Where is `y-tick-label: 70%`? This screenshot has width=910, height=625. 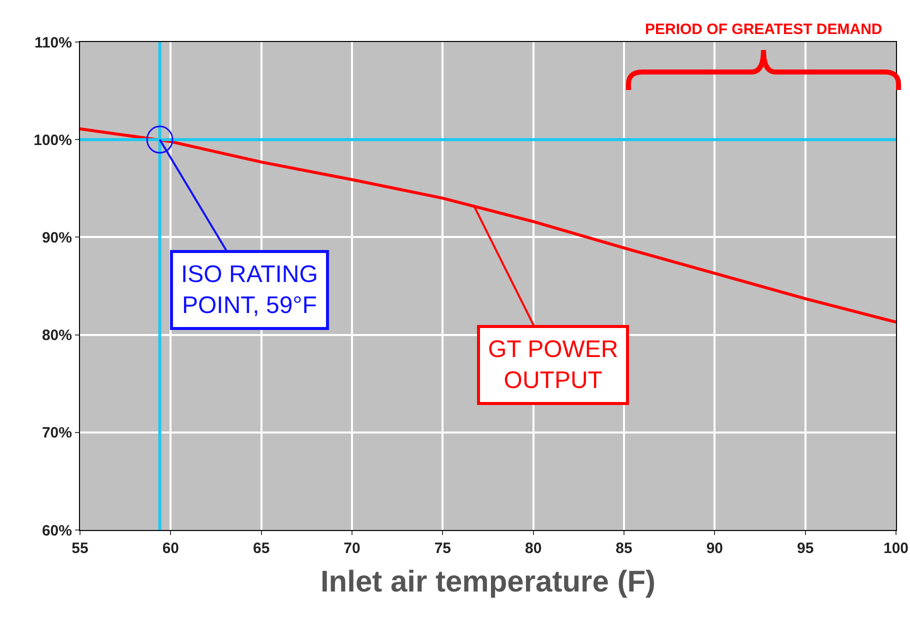
y-tick-label: 70% is located at coordinates (57, 433).